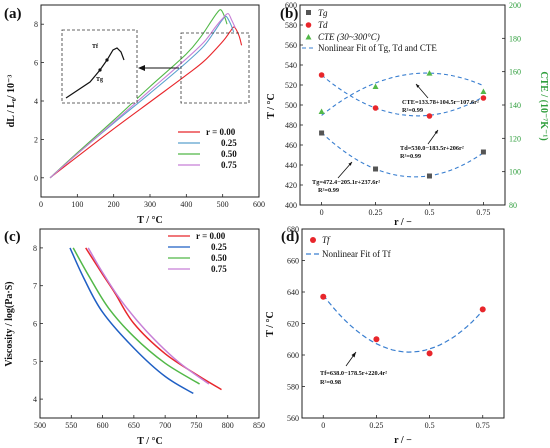 This screenshot has height=448, width=550. I want to click on legend-td-marker, so click(308, 25).